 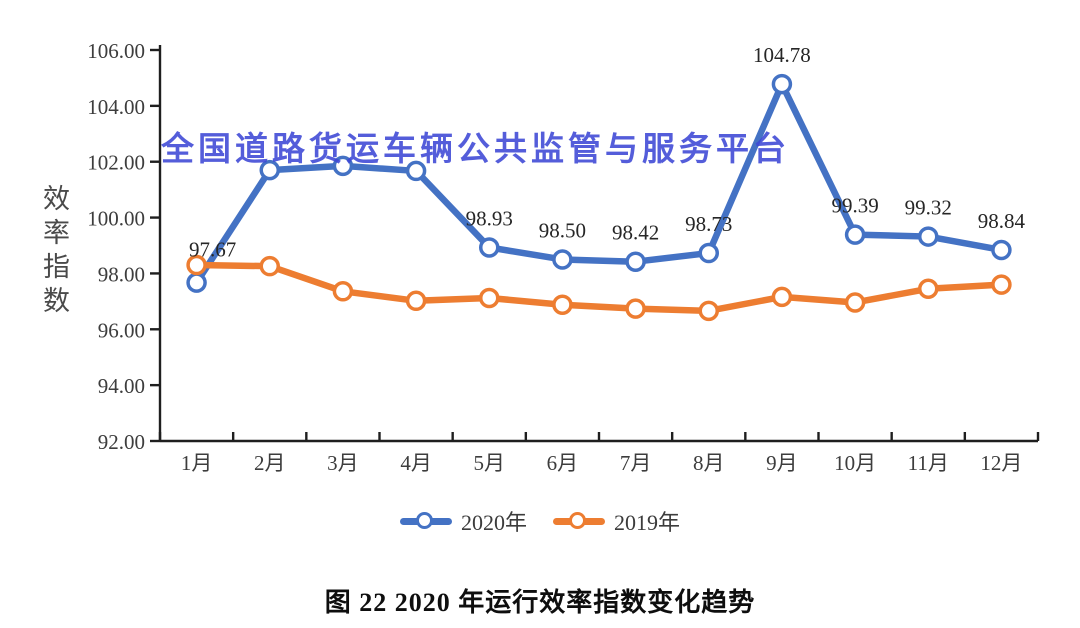 What do you see at coordinates (197, 463) in the screenshot?
I see `x-tick-label: 1月` at bounding box center [197, 463].